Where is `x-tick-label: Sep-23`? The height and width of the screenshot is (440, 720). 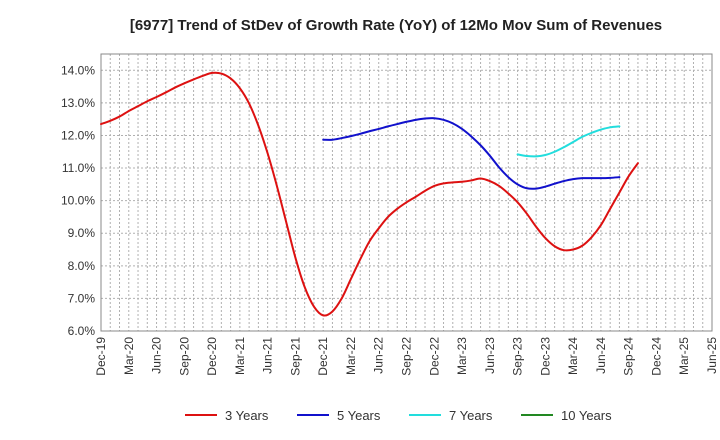 x-tick-label: Sep-23 is located at coordinates (518, 356).